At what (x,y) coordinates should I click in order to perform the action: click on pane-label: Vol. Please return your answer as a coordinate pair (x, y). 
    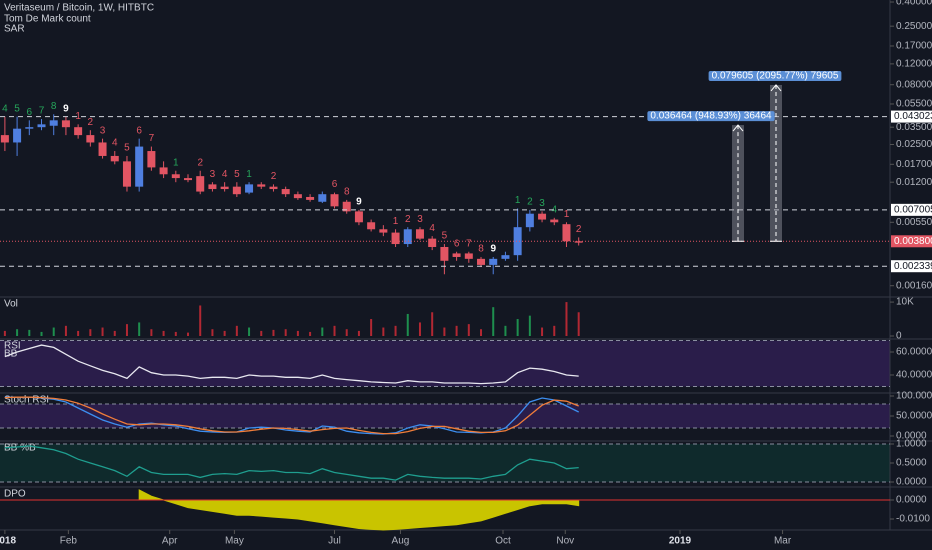
    Looking at the image, I should click on (11, 304).